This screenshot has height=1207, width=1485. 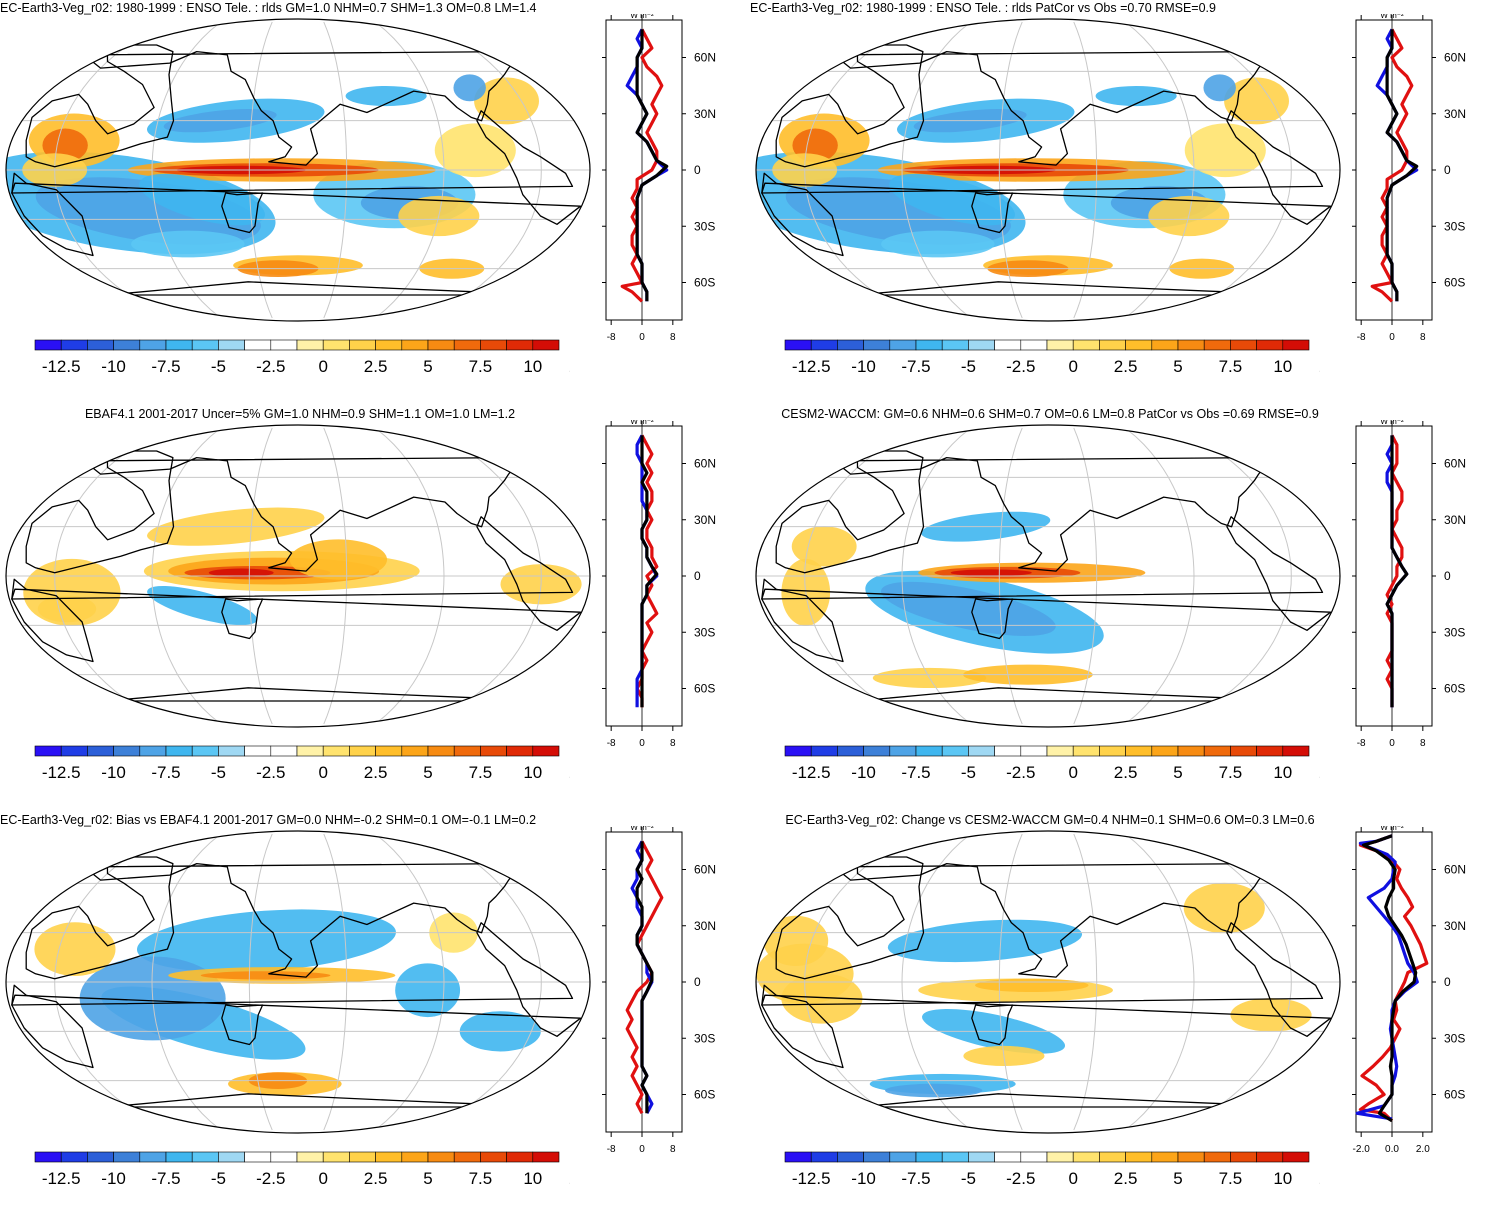 I want to click on x-tick-label: 8, so click(x=673, y=743).